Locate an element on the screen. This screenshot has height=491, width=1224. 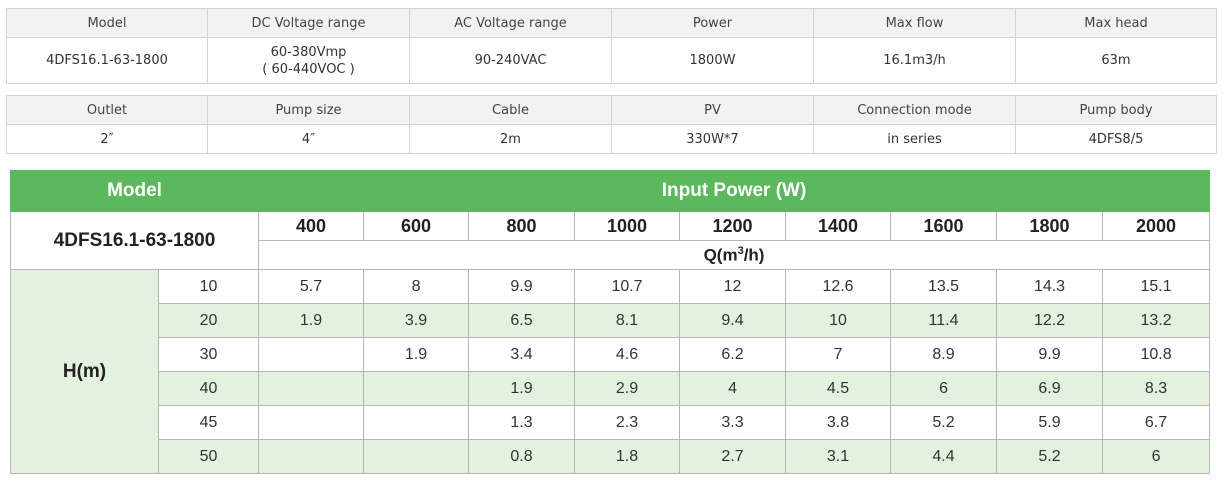
flow-cell: 5.7 is located at coordinates (311, 286).